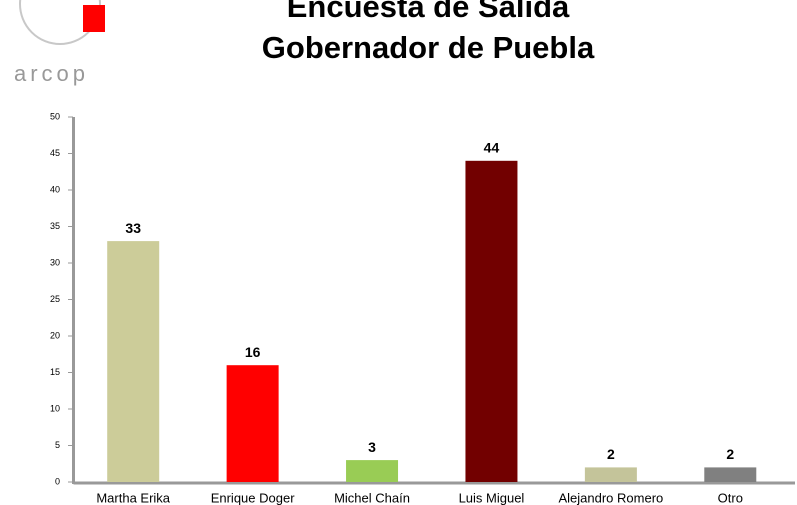 The width and height of the screenshot is (797, 505). What do you see at coordinates (428, 47) in the screenshot?
I see `chart-subtitle: Gobernador de Puebla` at bounding box center [428, 47].